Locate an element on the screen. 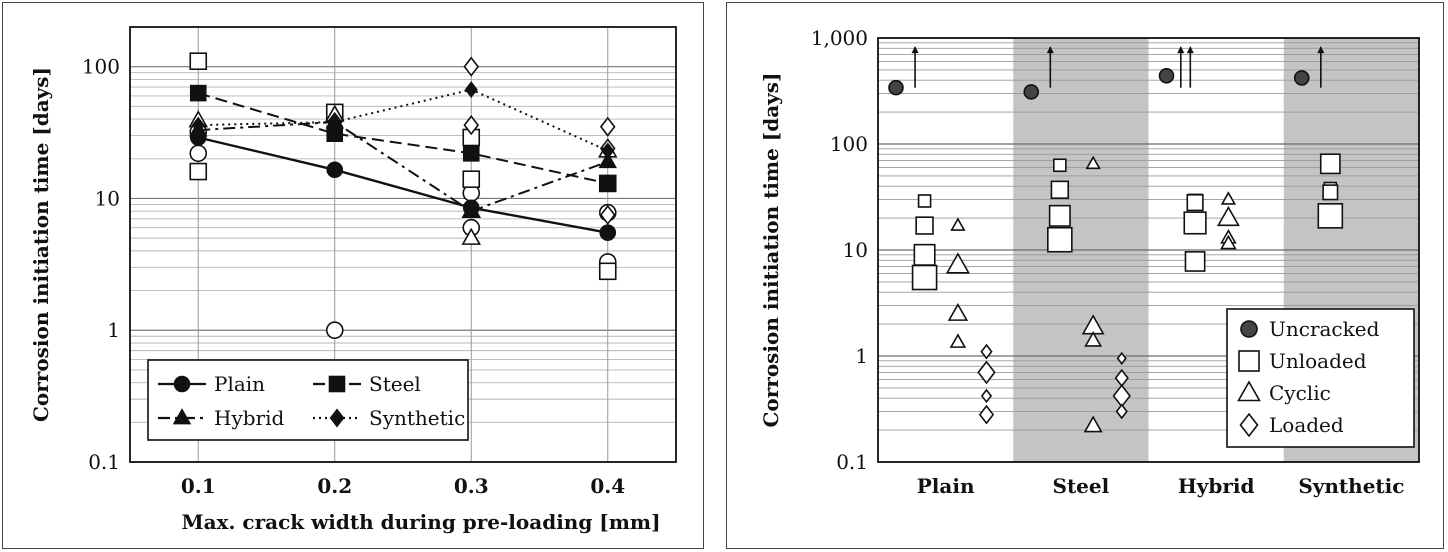 This screenshot has height=552, width=1448. legend-label-loaded: Loaded is located at coordinates (1306, 425).